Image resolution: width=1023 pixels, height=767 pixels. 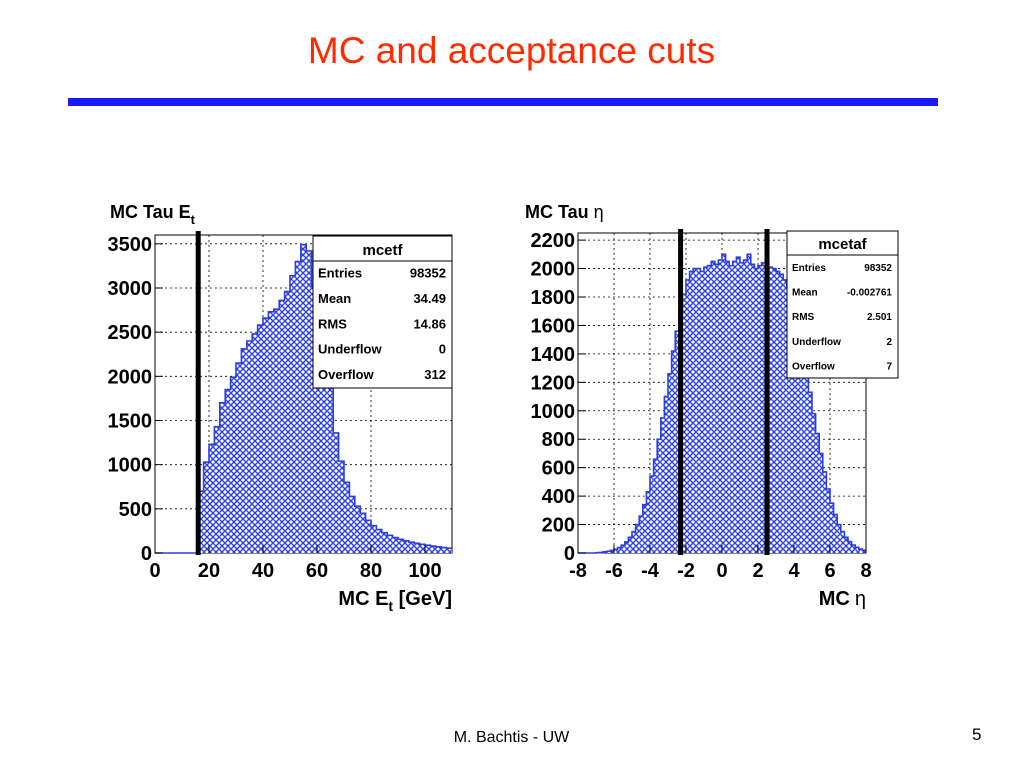 I want to click on chart-title: MC Tau η, so click(x=564, y=212).